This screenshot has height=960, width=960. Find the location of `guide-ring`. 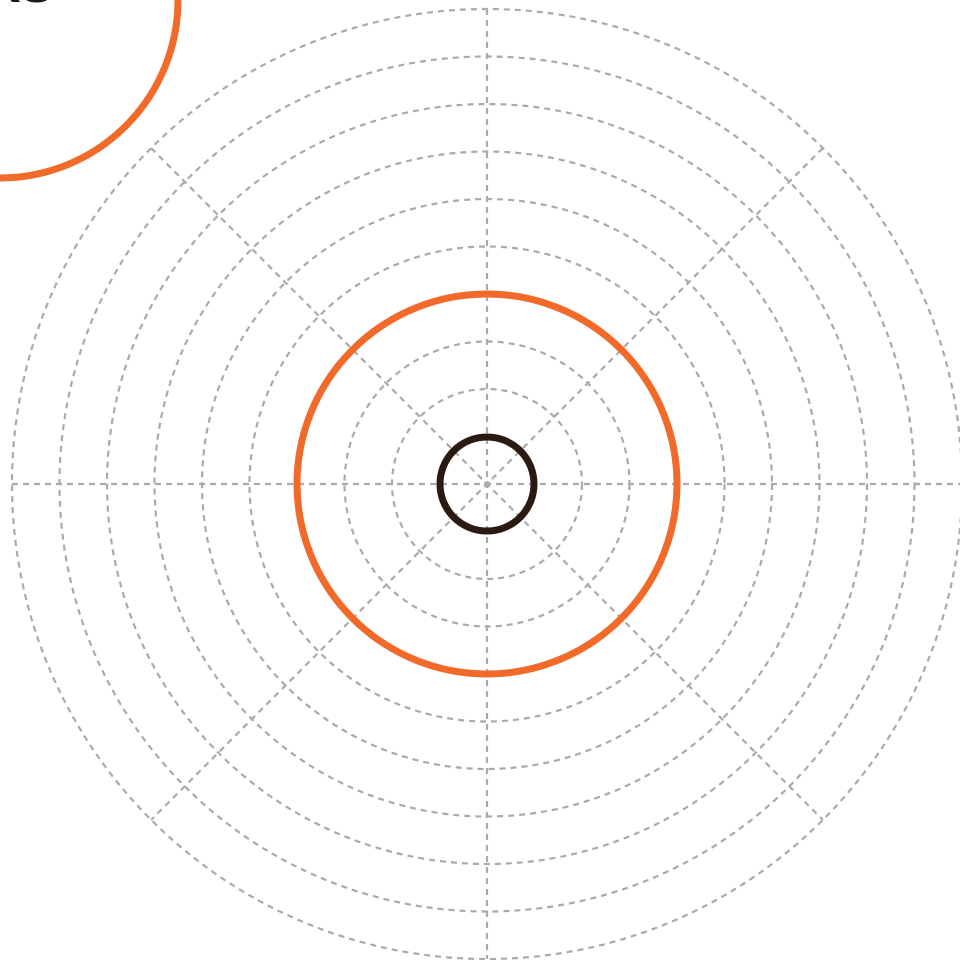

guide-ring is located at coordinates (487, 484).